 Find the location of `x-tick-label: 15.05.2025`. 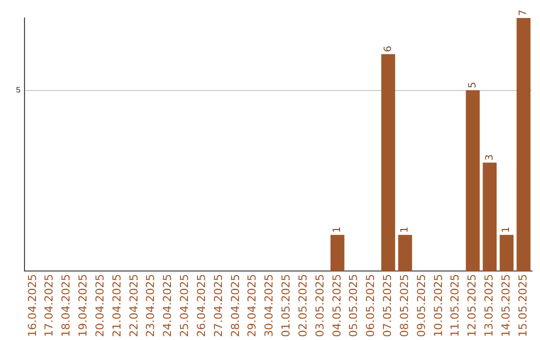

x-tick-label: 15.05.2025 is located at coordinates (523, 306).